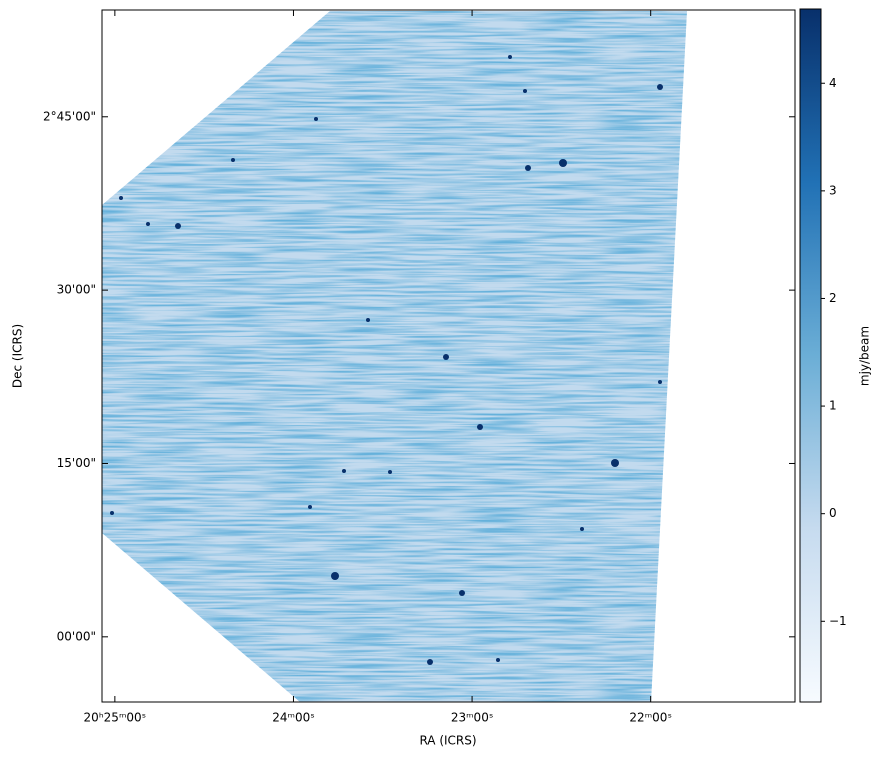 Image resolution: width=880 pixels, height=757 pixels. Describe the element at coordinates (833, 513) in the screenshot. I see `colorbar-tick-label: 0` at that location.